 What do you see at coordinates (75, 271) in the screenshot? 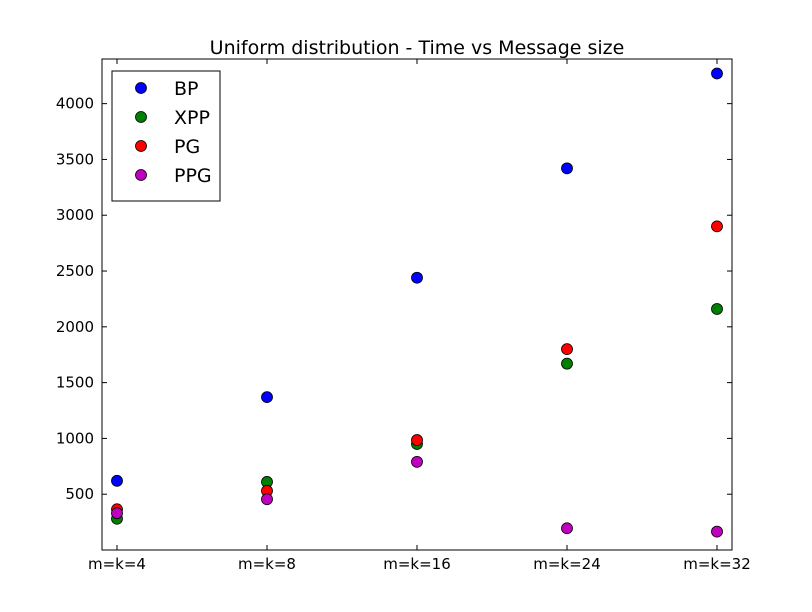
I see `y-tick-label: 2500` at bounding box center [75, 271].